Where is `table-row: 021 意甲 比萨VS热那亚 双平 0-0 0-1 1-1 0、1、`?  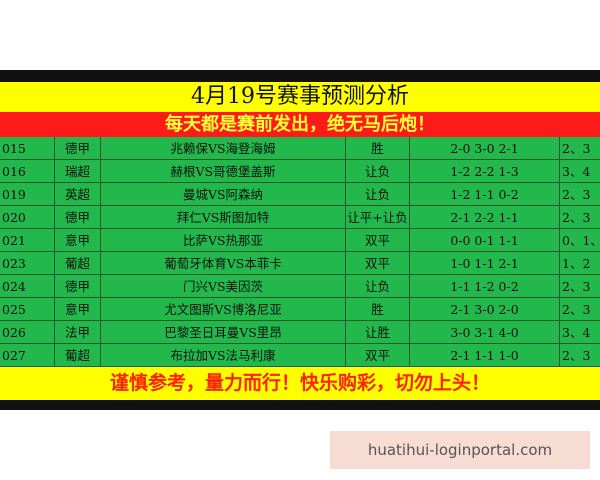 table-row: 021 意甲 比萨VS热那亚 双平 0-0 0-1 1-1 0、1、 is located at coordinates (300, 240).